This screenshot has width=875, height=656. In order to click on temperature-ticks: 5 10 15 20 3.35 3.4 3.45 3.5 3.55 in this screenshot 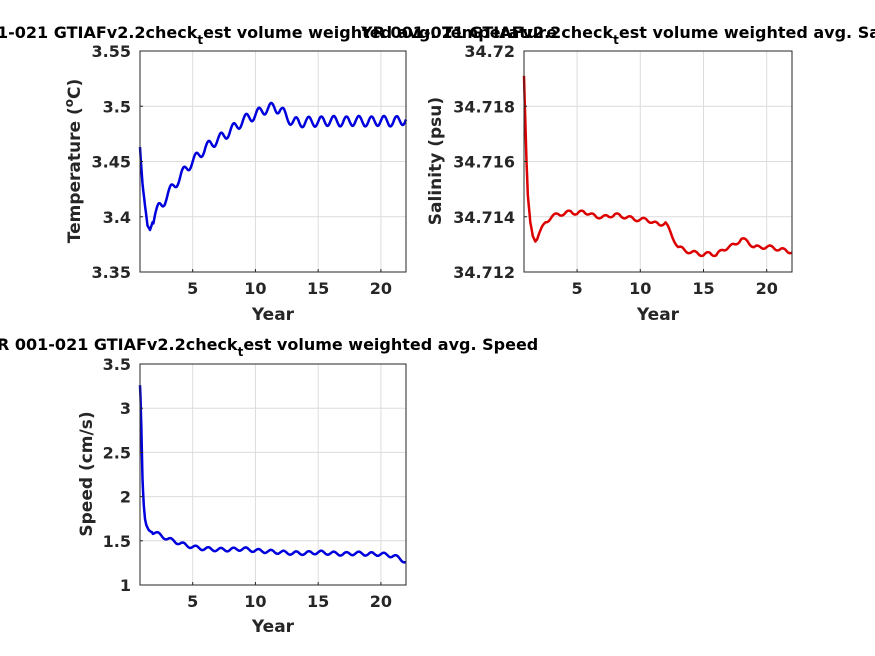, I will do `click(242, 170)`.